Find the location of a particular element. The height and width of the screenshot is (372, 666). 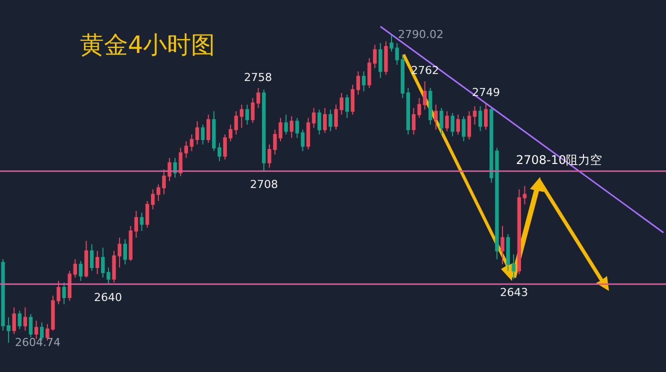

annotation: 2749 is located at coordinates (486, 92).